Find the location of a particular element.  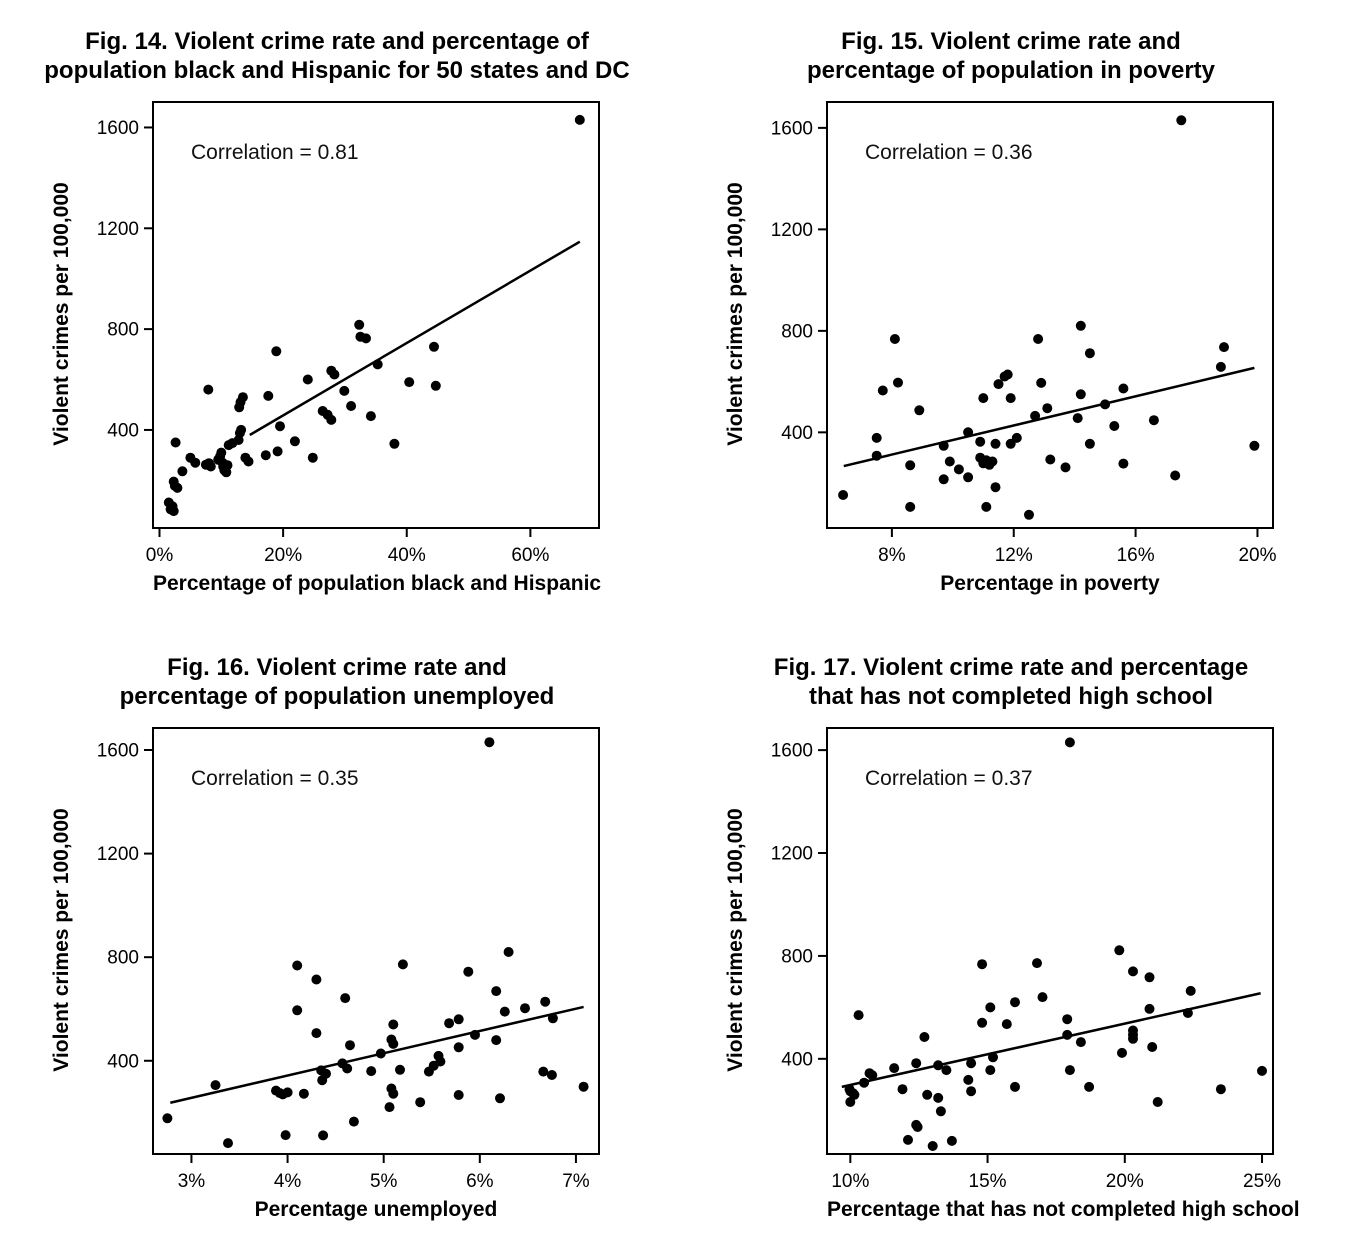

fig15-x-axis-label: Percentage in poverty is located at coordinates (1050, 583).